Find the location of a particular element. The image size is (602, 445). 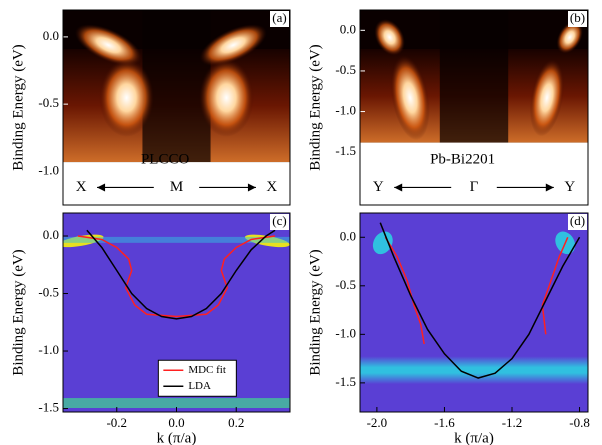

panel-label: (d) is located at coordinates (577, 220).